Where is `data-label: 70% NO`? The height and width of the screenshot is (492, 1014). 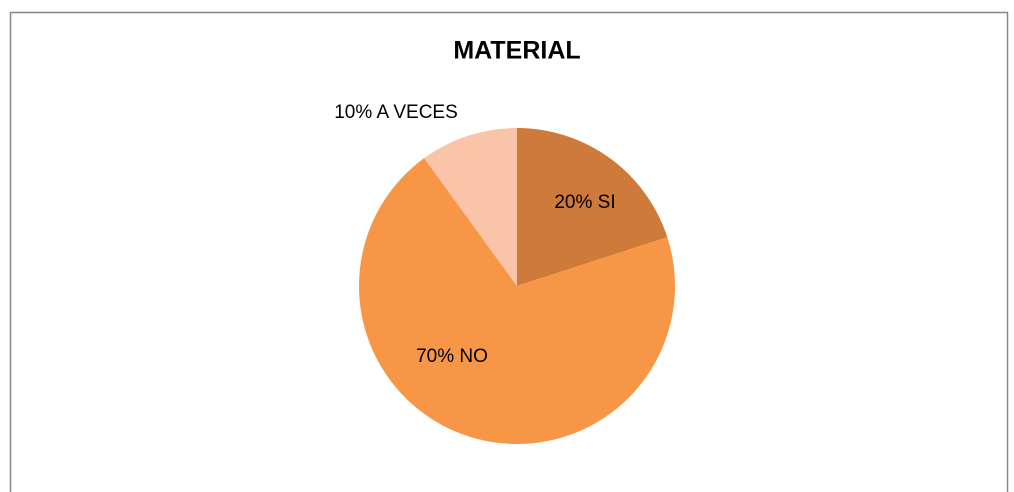 data-label: 70% NO is located at coordinates (452, 356).